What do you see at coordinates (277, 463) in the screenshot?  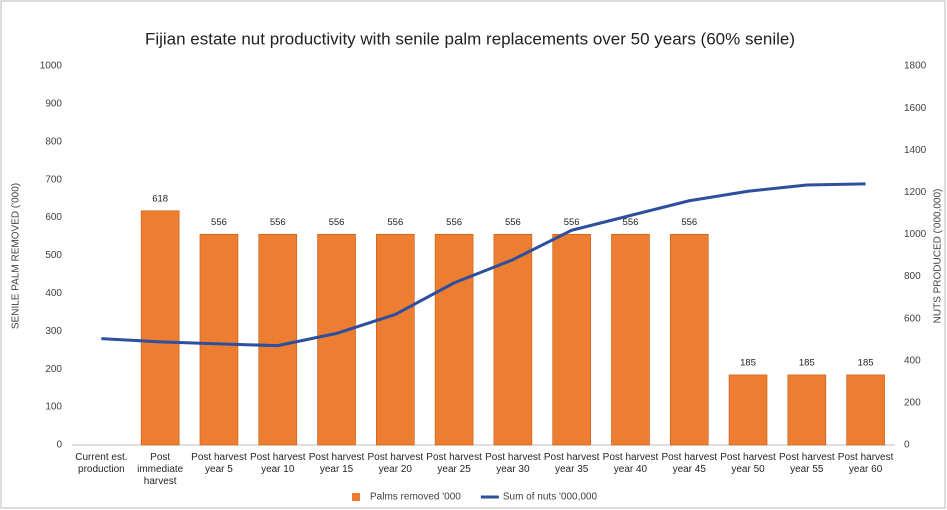 I see `x-tick-label: Post harvest year 10` at bounding box center [277, 463].